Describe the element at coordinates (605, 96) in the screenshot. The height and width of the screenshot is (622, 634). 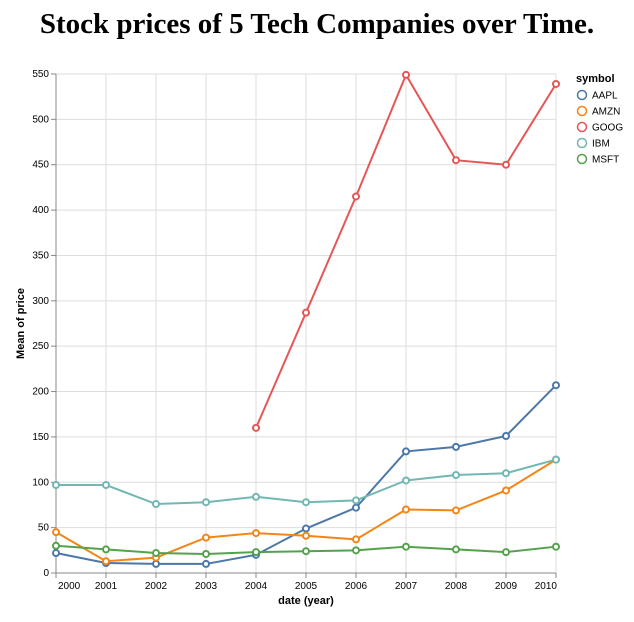
I see `legend-label-aapl: AAPL` at that location.